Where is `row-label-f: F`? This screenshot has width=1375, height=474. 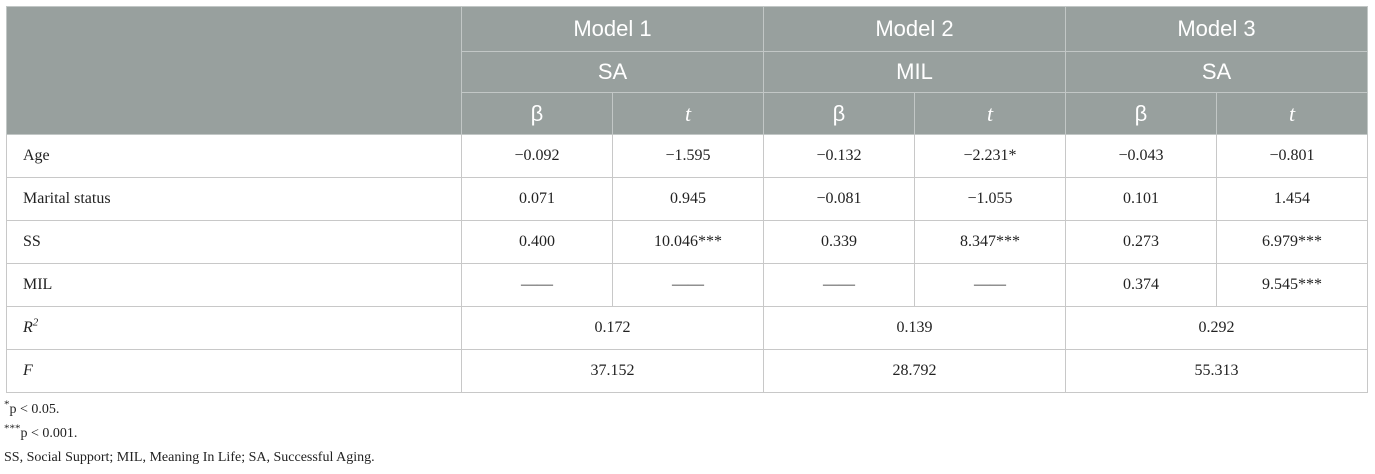 row-label-f: F is located at coordinates (234, 371).